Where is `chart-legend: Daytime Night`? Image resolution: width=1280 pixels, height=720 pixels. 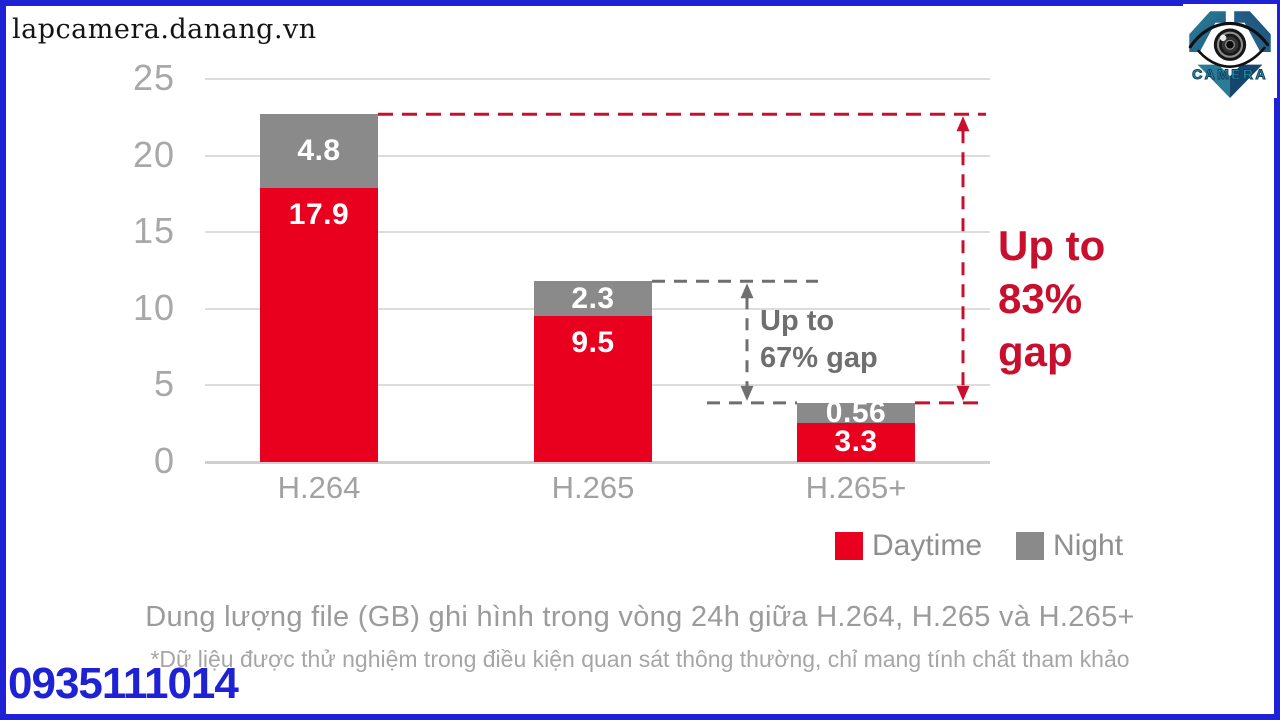
chart-legend: Daytime Night is located at coordinates (979, 546).